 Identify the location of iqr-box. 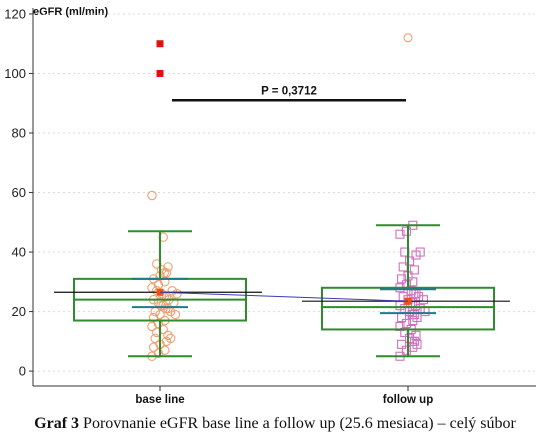
(408, 308).